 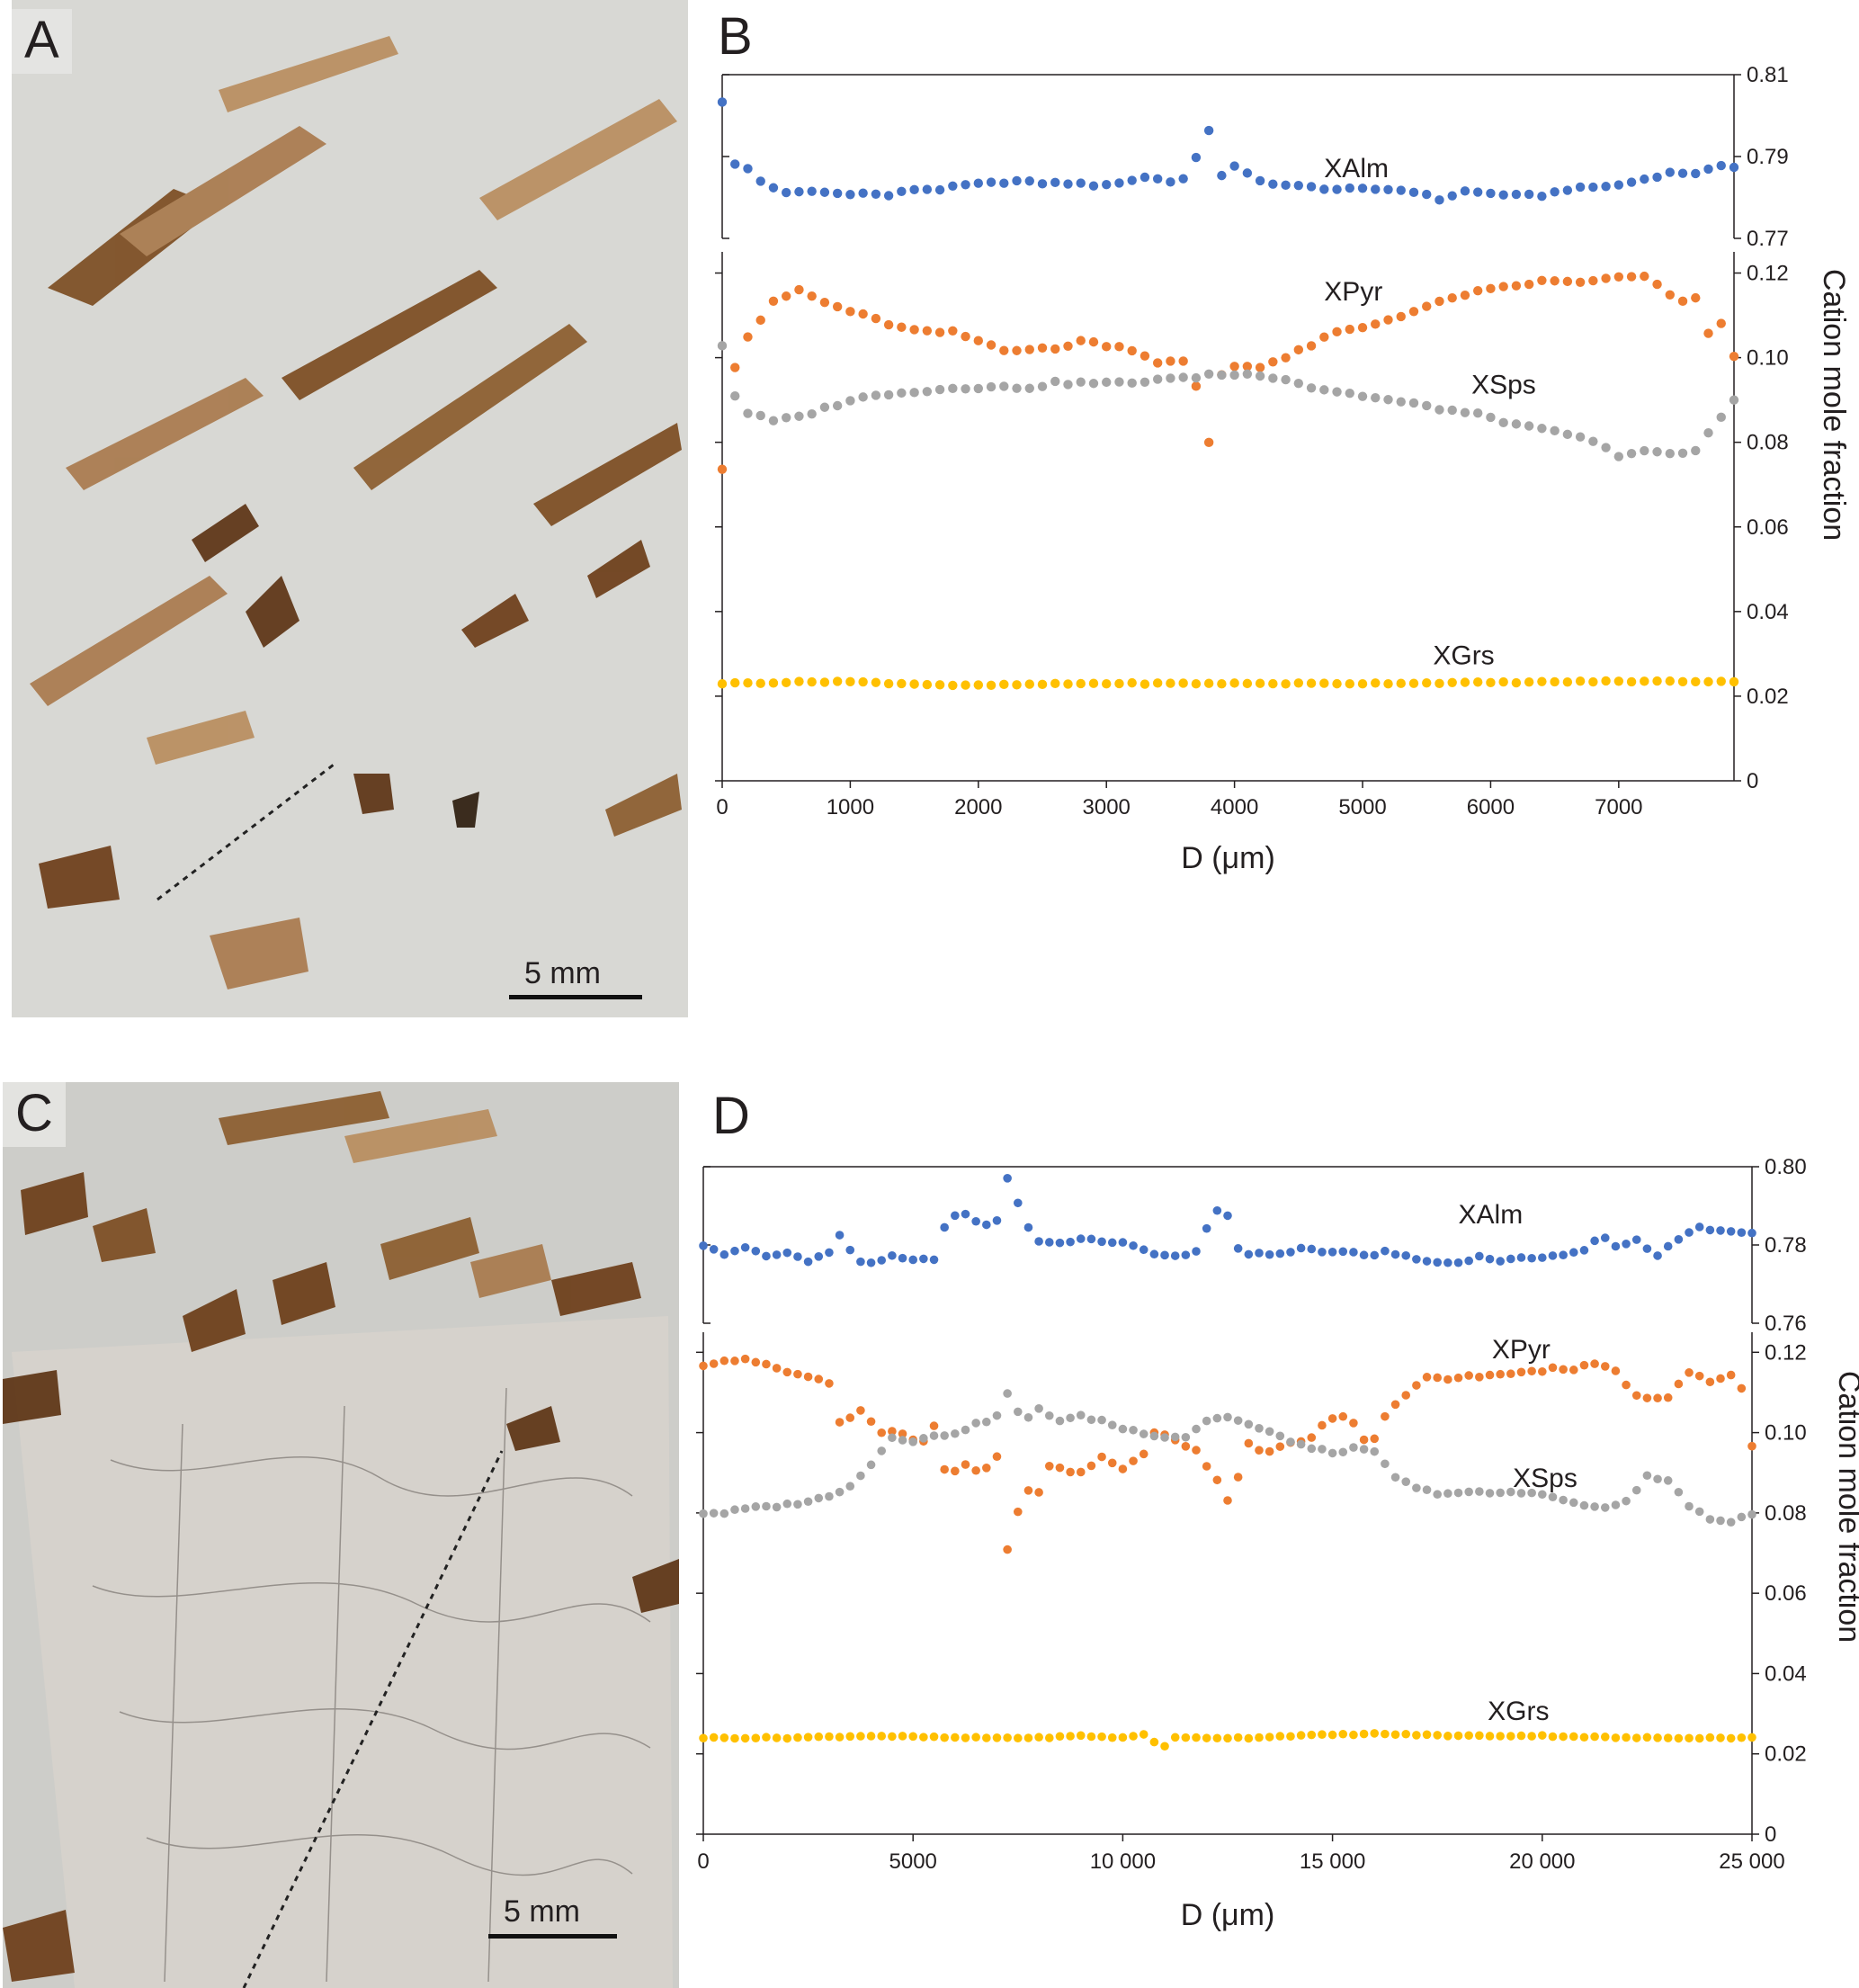 I want to click on x-tick-label: 25 000, so click(x=1751, y=1862).